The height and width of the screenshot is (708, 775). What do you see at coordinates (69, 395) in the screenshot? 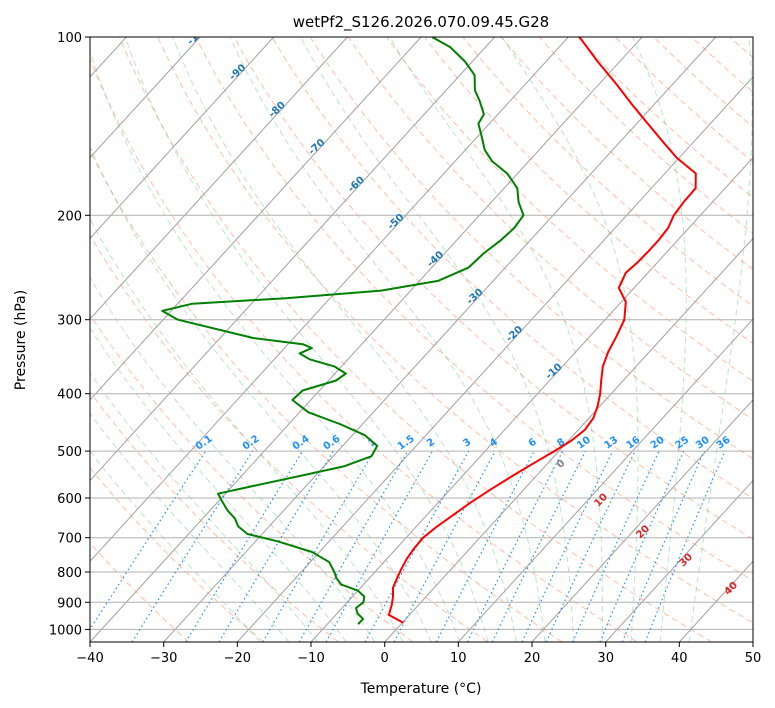
I see `y-tick-label: 400` at bounding box center [69, 395].